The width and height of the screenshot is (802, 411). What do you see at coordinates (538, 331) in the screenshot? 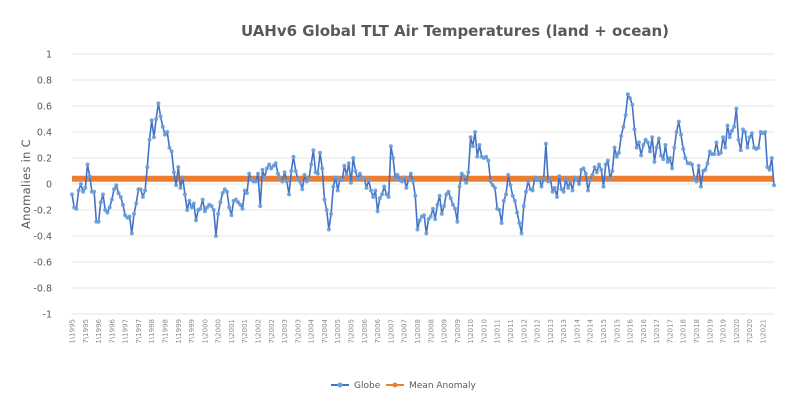
I see `x-tick-label: 7\2012` at bounding box center [538, 331].